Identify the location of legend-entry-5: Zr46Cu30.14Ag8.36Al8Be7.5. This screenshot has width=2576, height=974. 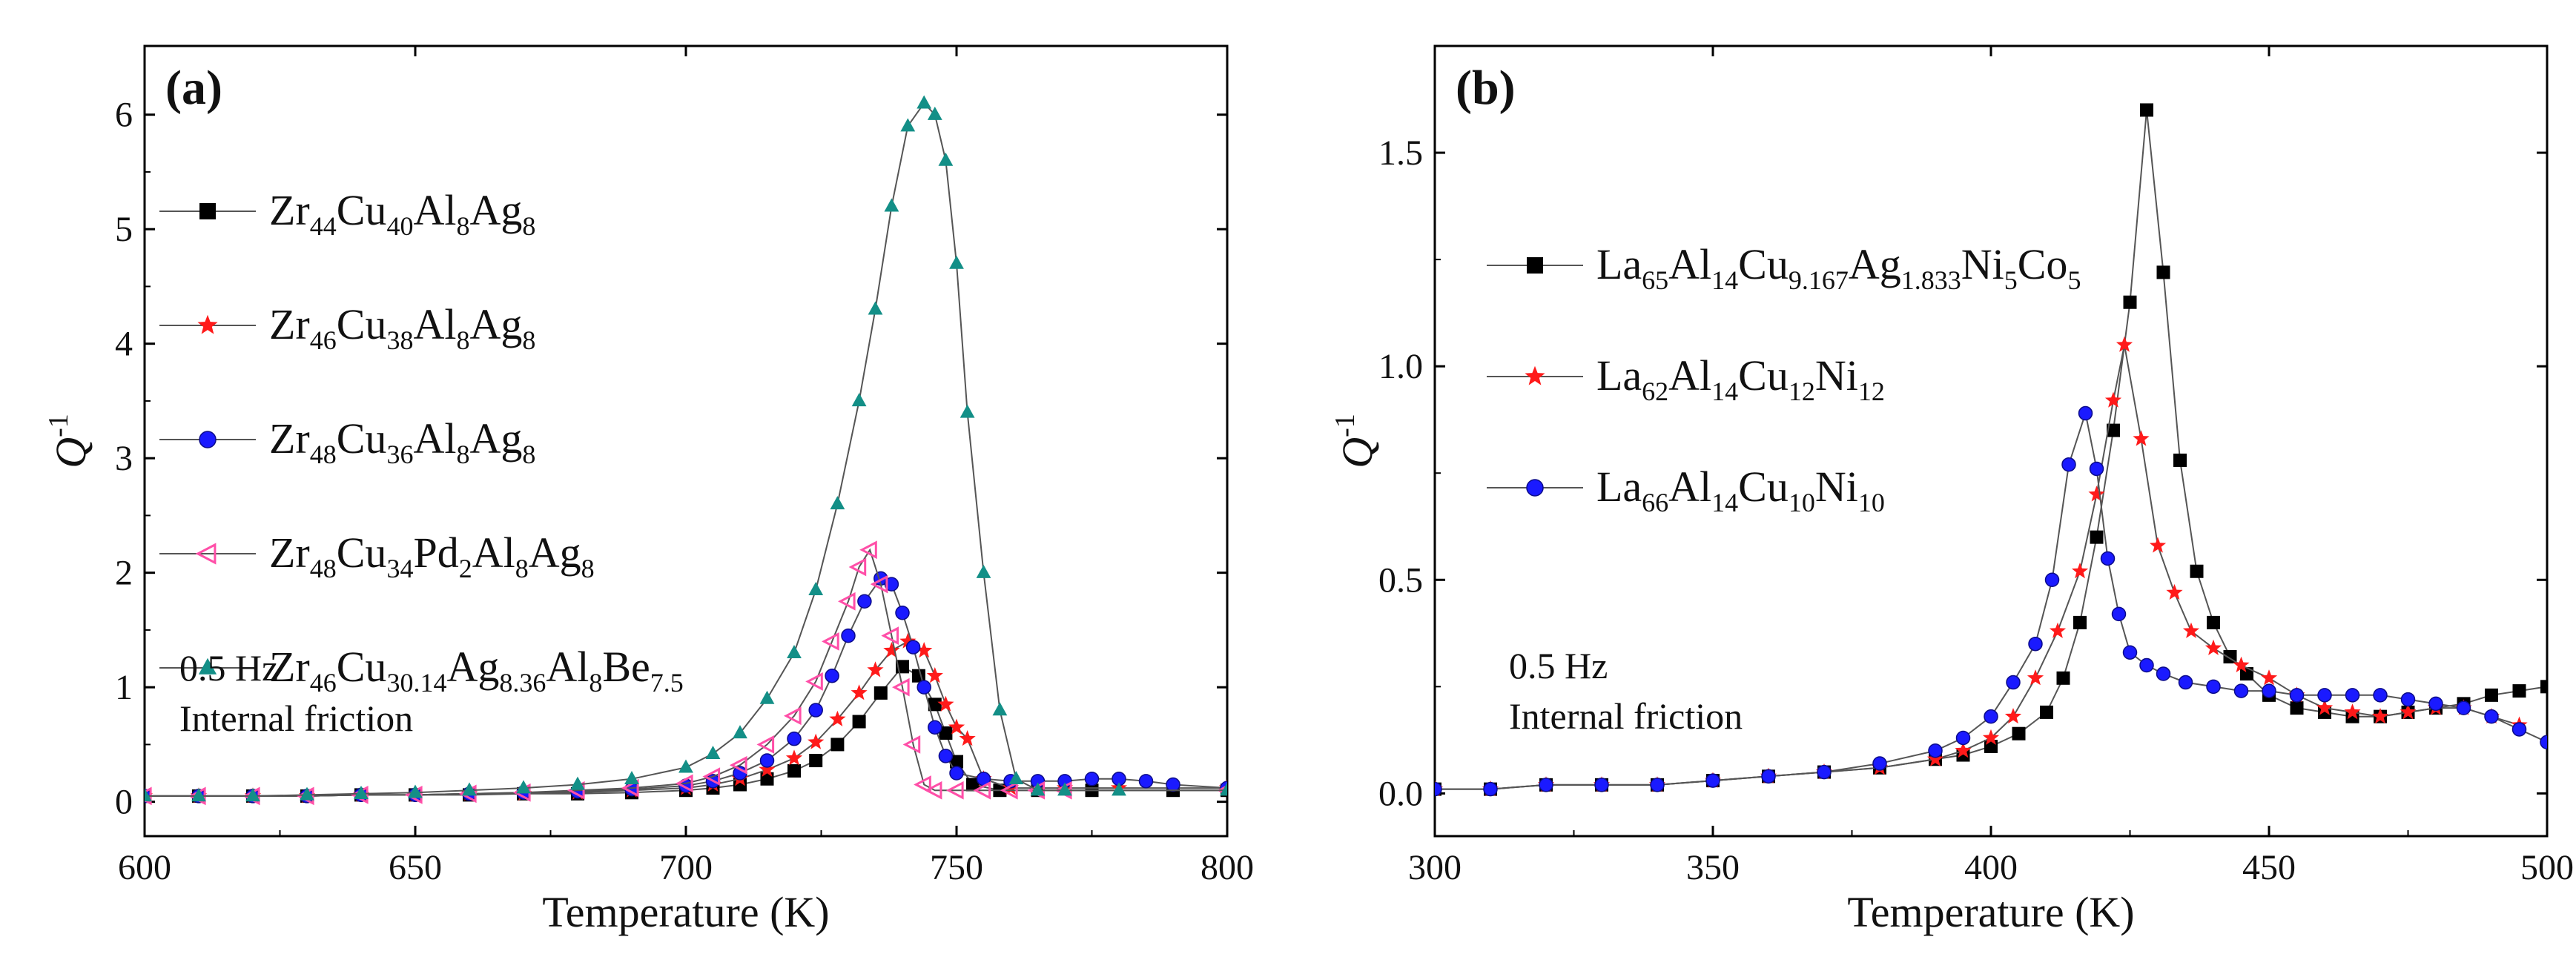
(421, 670).